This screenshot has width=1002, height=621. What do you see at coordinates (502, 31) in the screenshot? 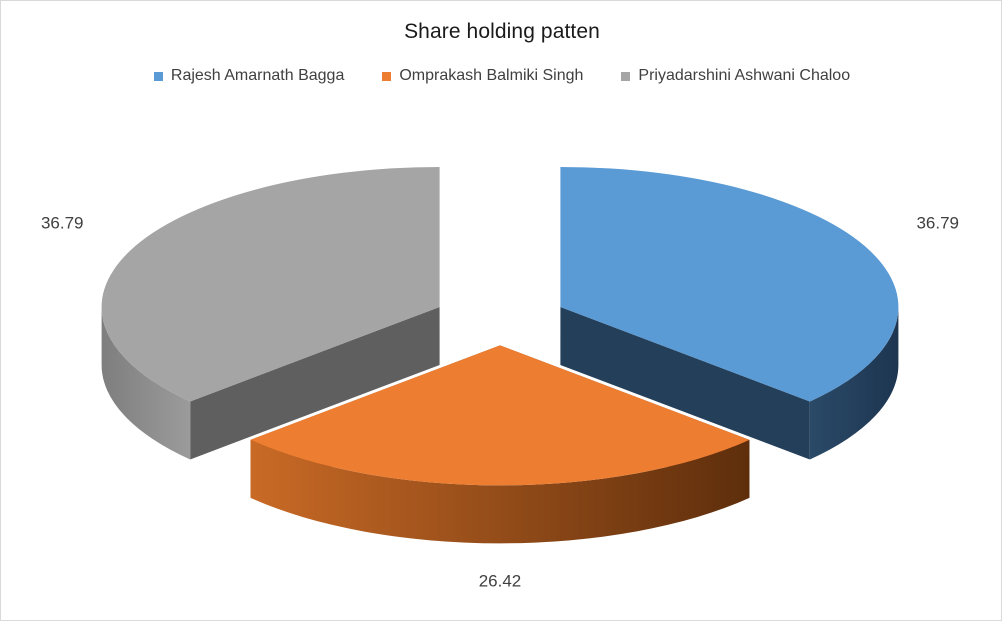
I see `chart-title: Share holding patten` at bounding box center [502, 31].